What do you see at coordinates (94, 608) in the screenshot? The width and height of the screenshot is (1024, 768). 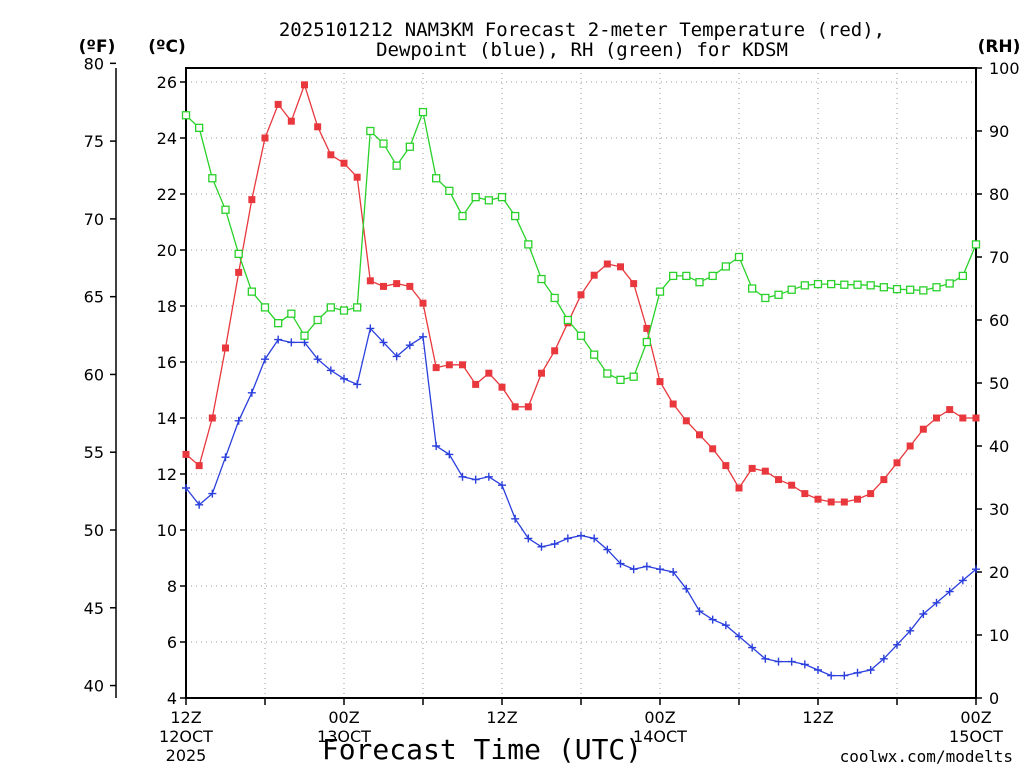 I see `fahrenheit-tick-label: 45` at bounding box center [94, 608].